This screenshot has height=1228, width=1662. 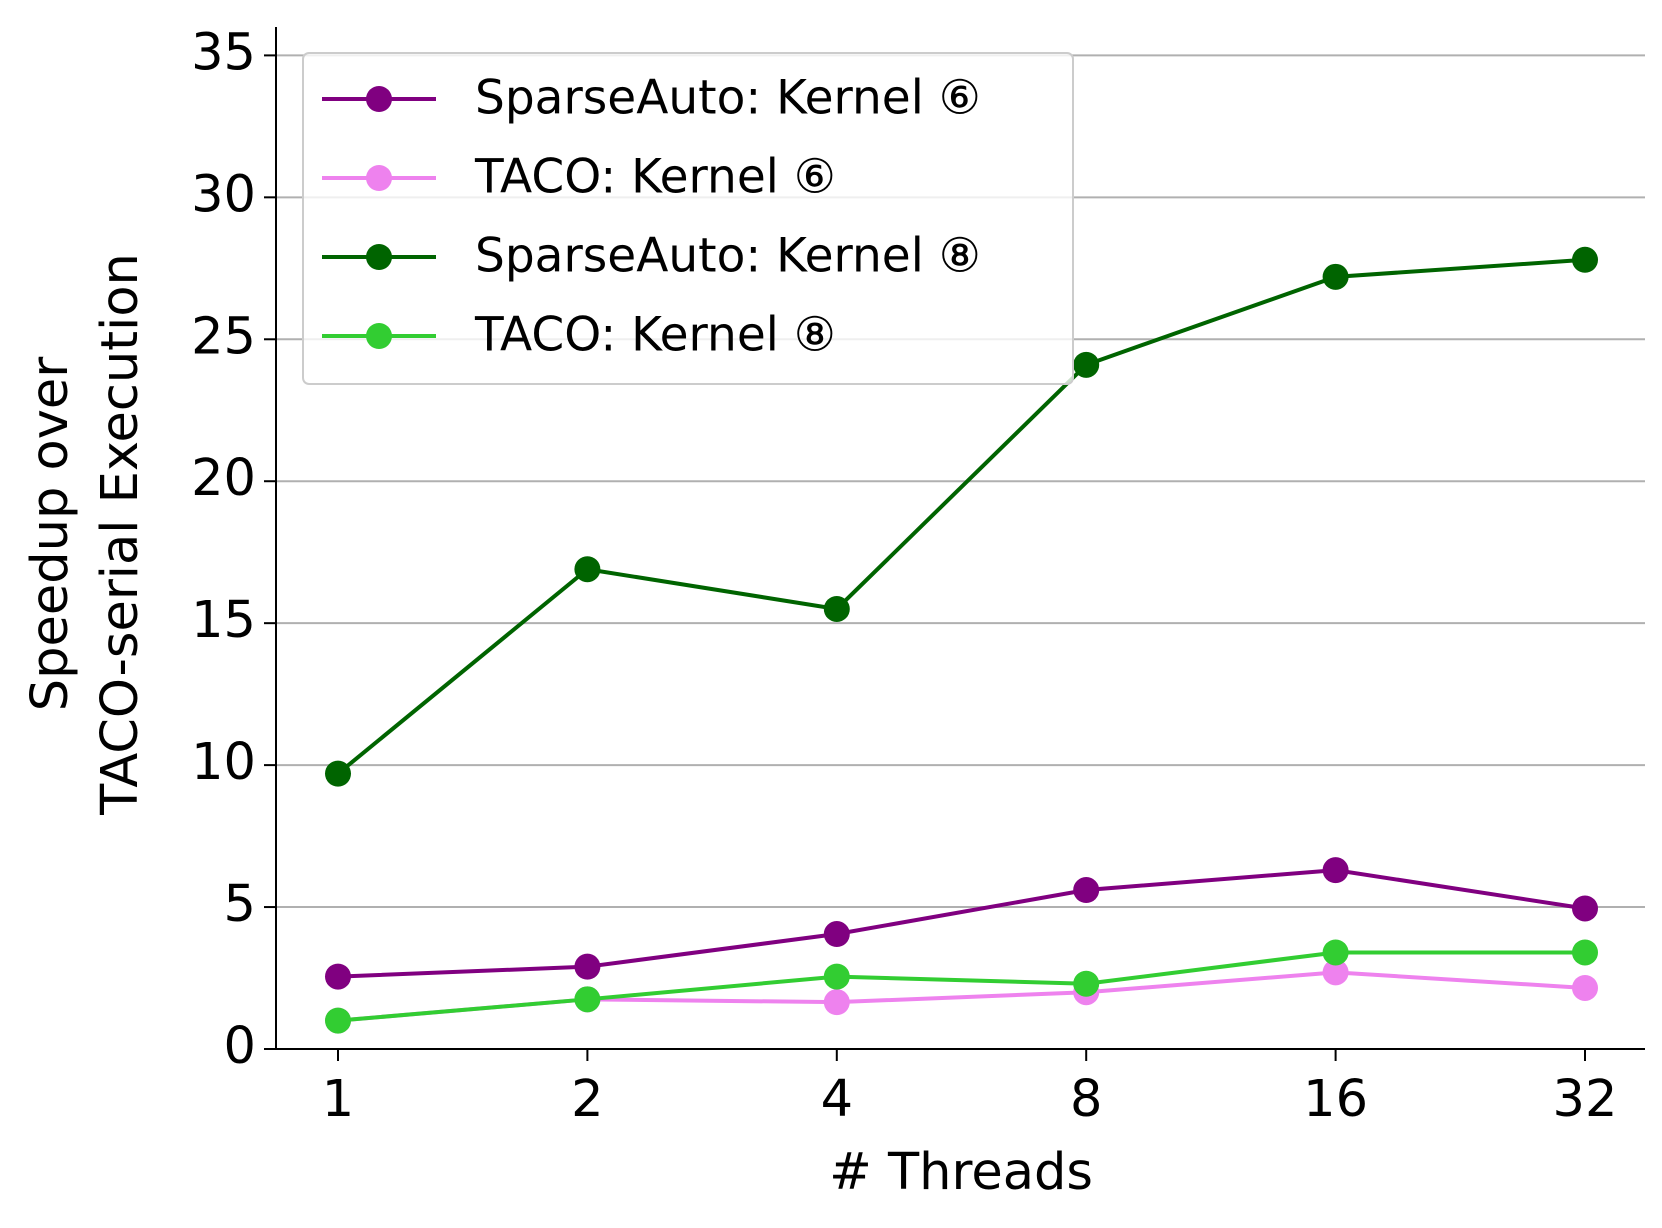 What do you see at coordinates (728, 256) in the screenshot?
I see `legend-label: SparseAuto: Kernel ⑧` at bounding box center [728, 256].